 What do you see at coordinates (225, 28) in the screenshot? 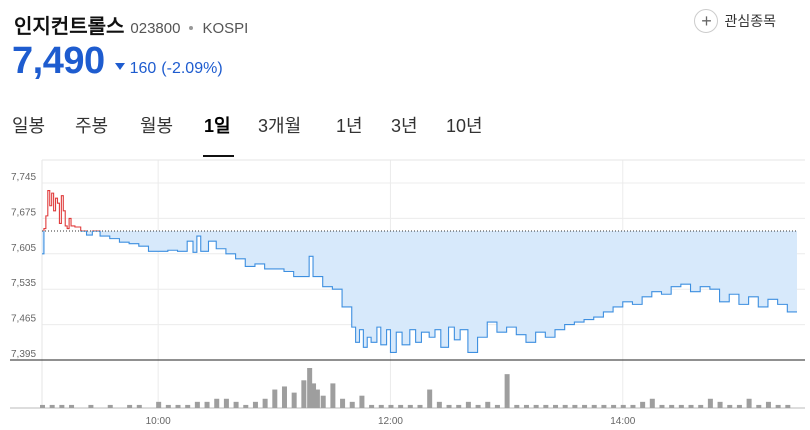
I see `market-label: KOSPI` at bounding box center [225, 28].